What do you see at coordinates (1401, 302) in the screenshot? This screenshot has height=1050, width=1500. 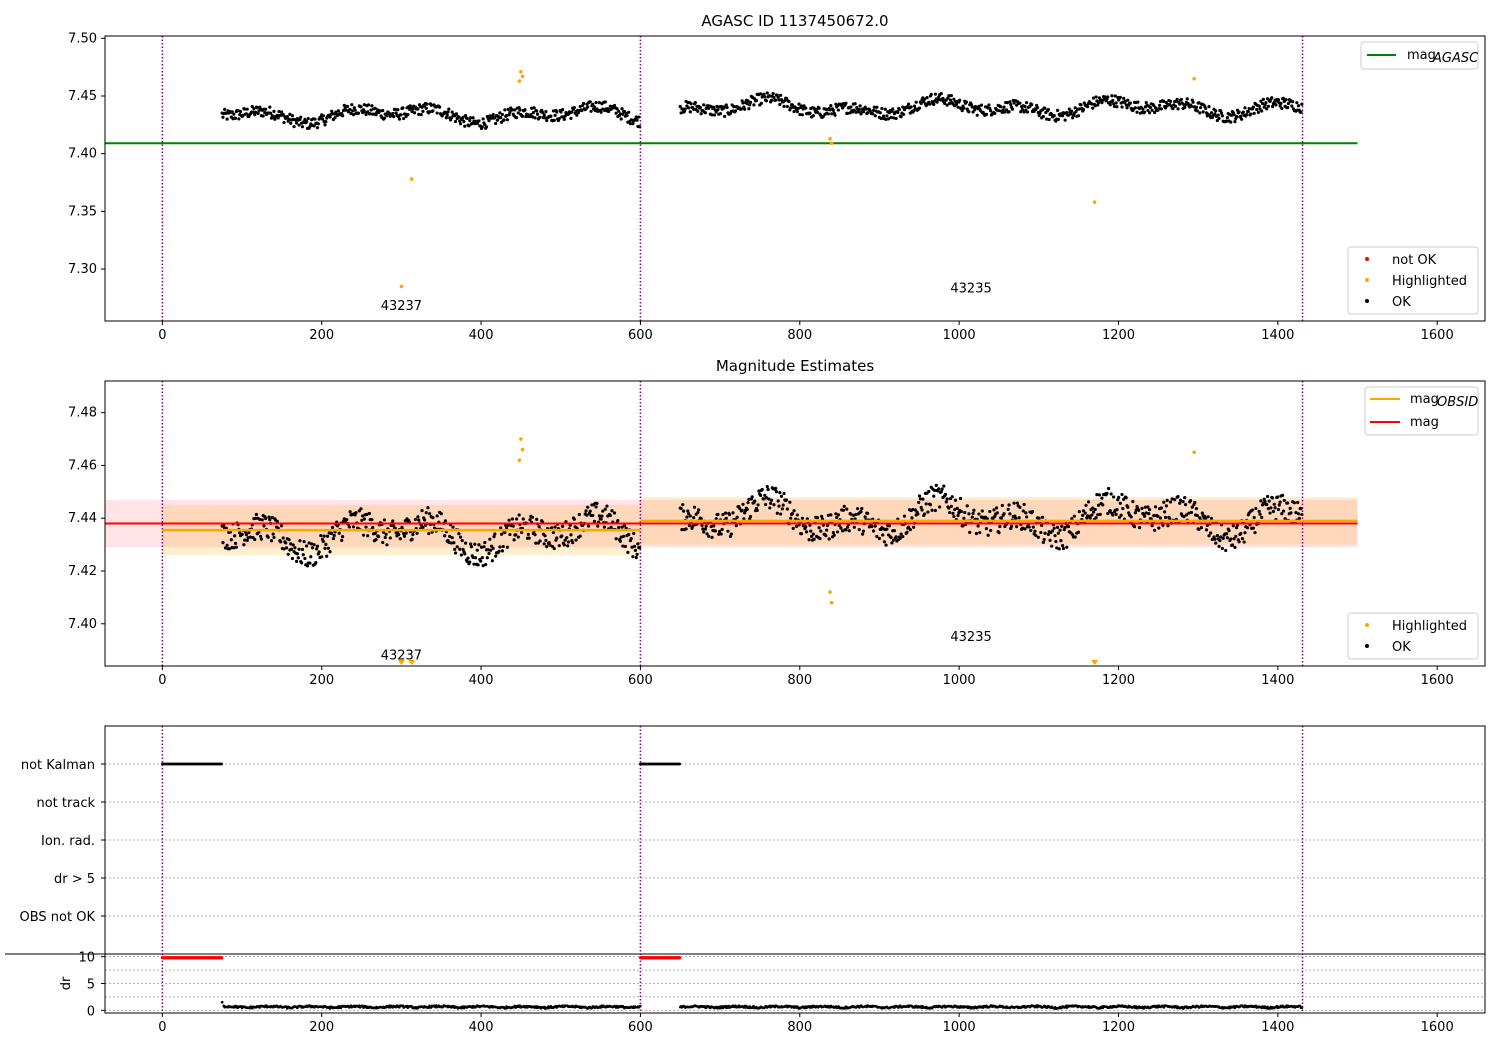 I see `legend-label: OK` at bounding box center [1401, 302].